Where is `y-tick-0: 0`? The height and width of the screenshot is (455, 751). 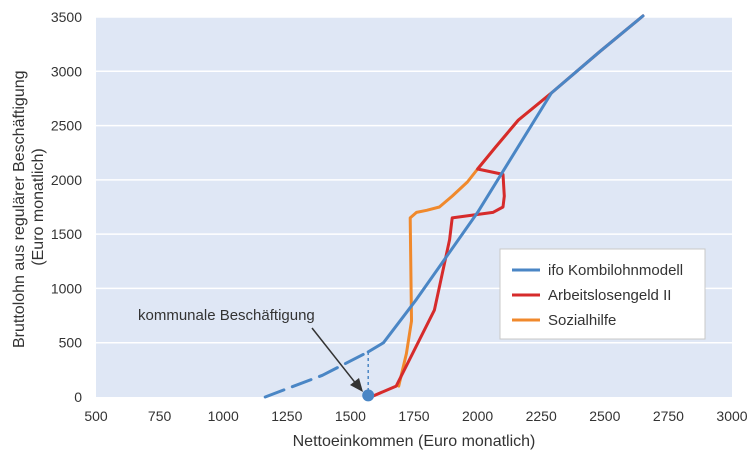
y-tick-0: 0 is located at coordinates (78, 397).